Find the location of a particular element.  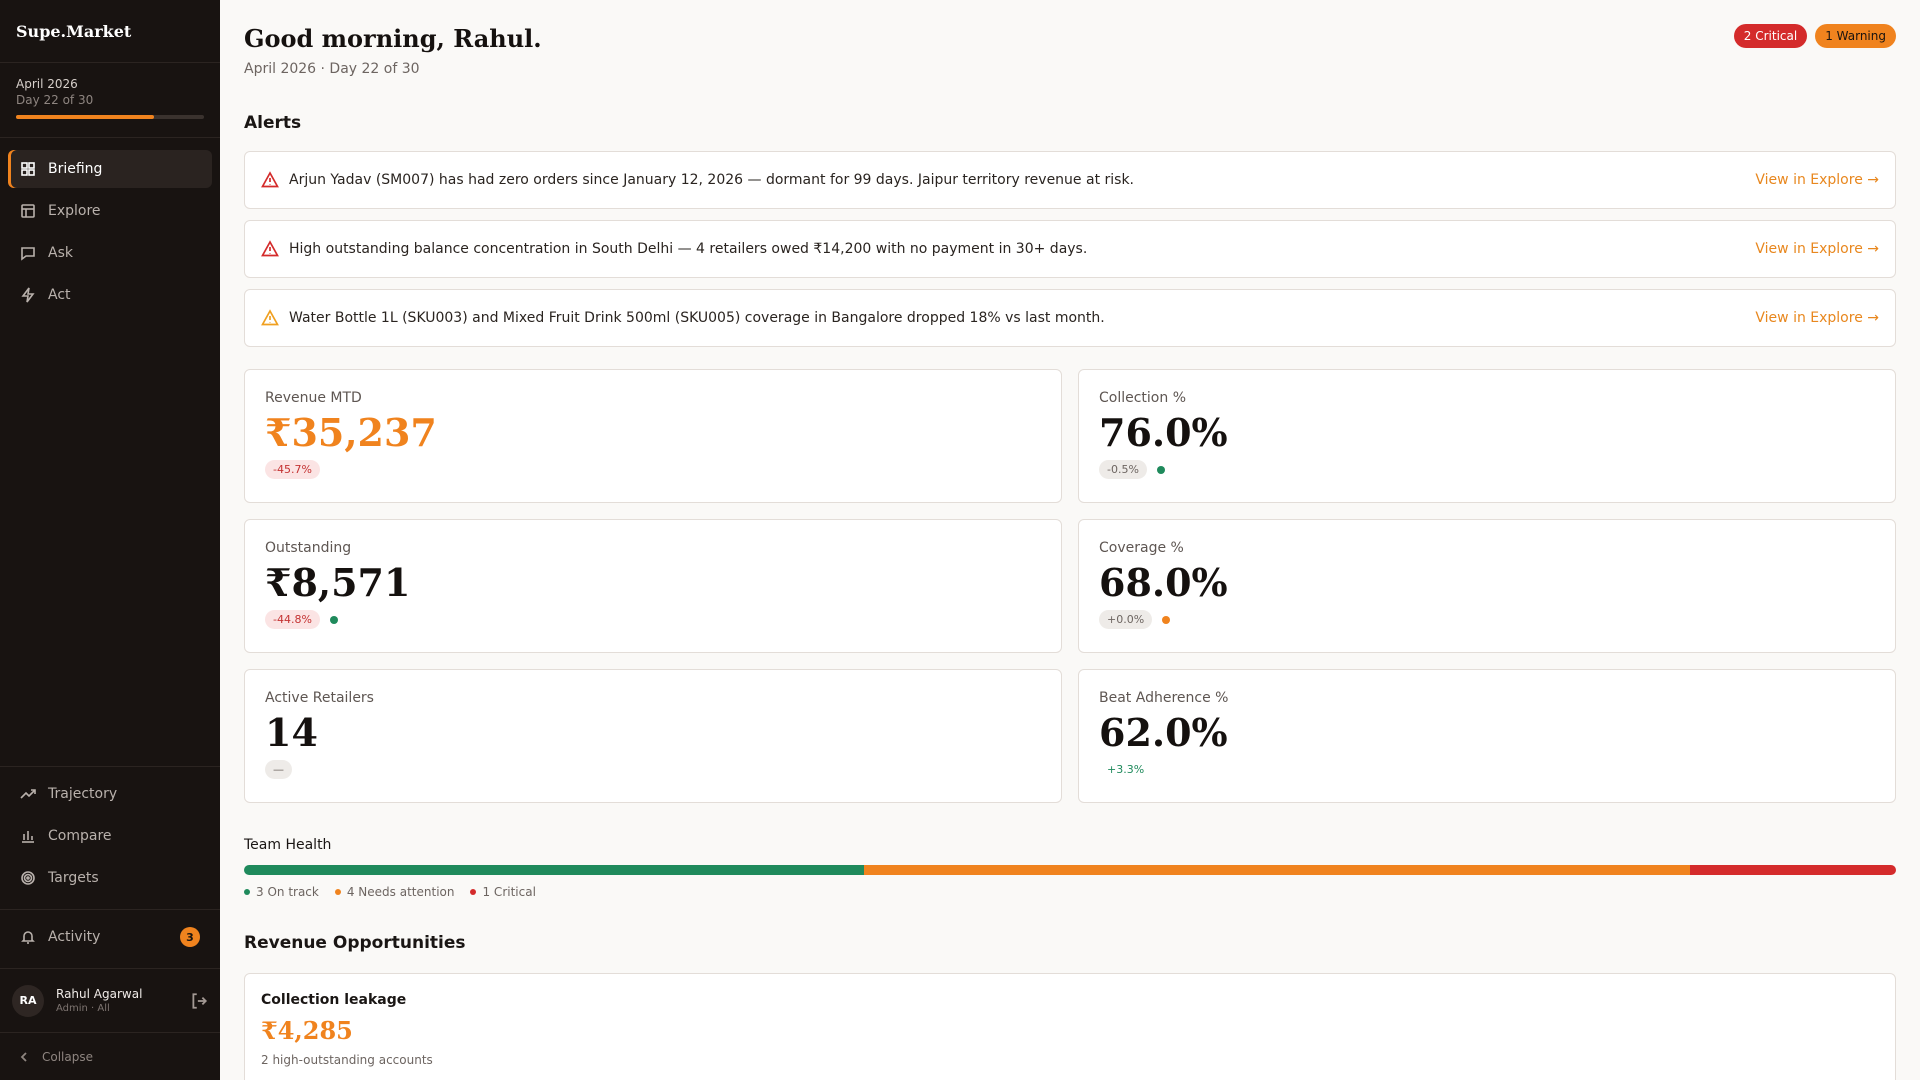

user-role: Admin · All is located at coordinates (83, 1008).